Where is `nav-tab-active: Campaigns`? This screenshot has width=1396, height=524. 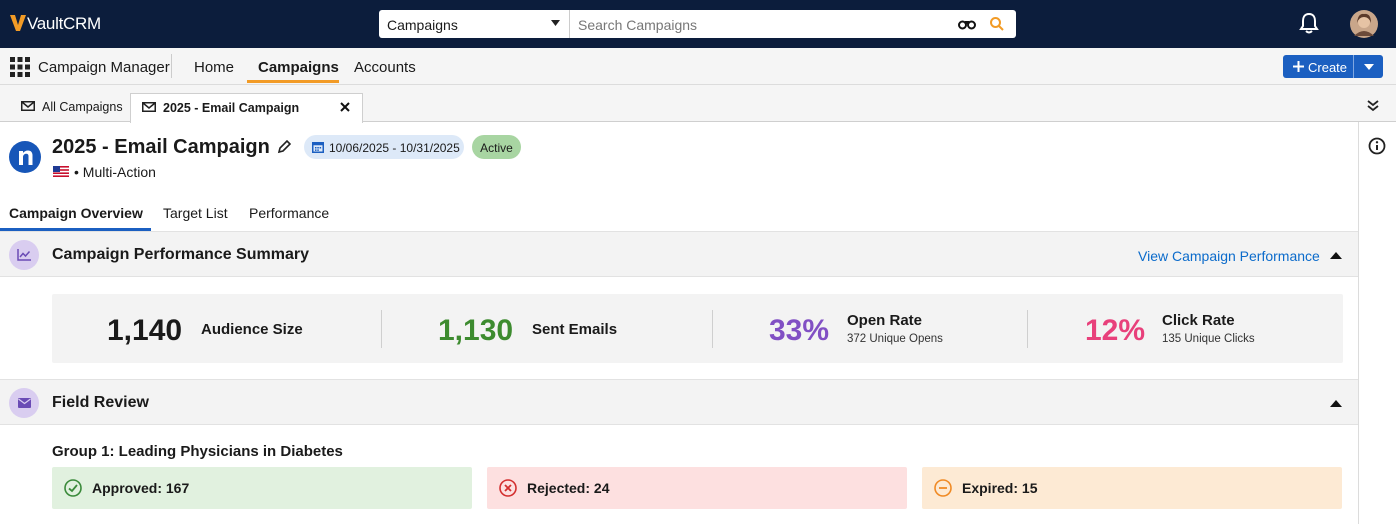 nav-tab-active: Campaigns is located at coordinates (298, 67).